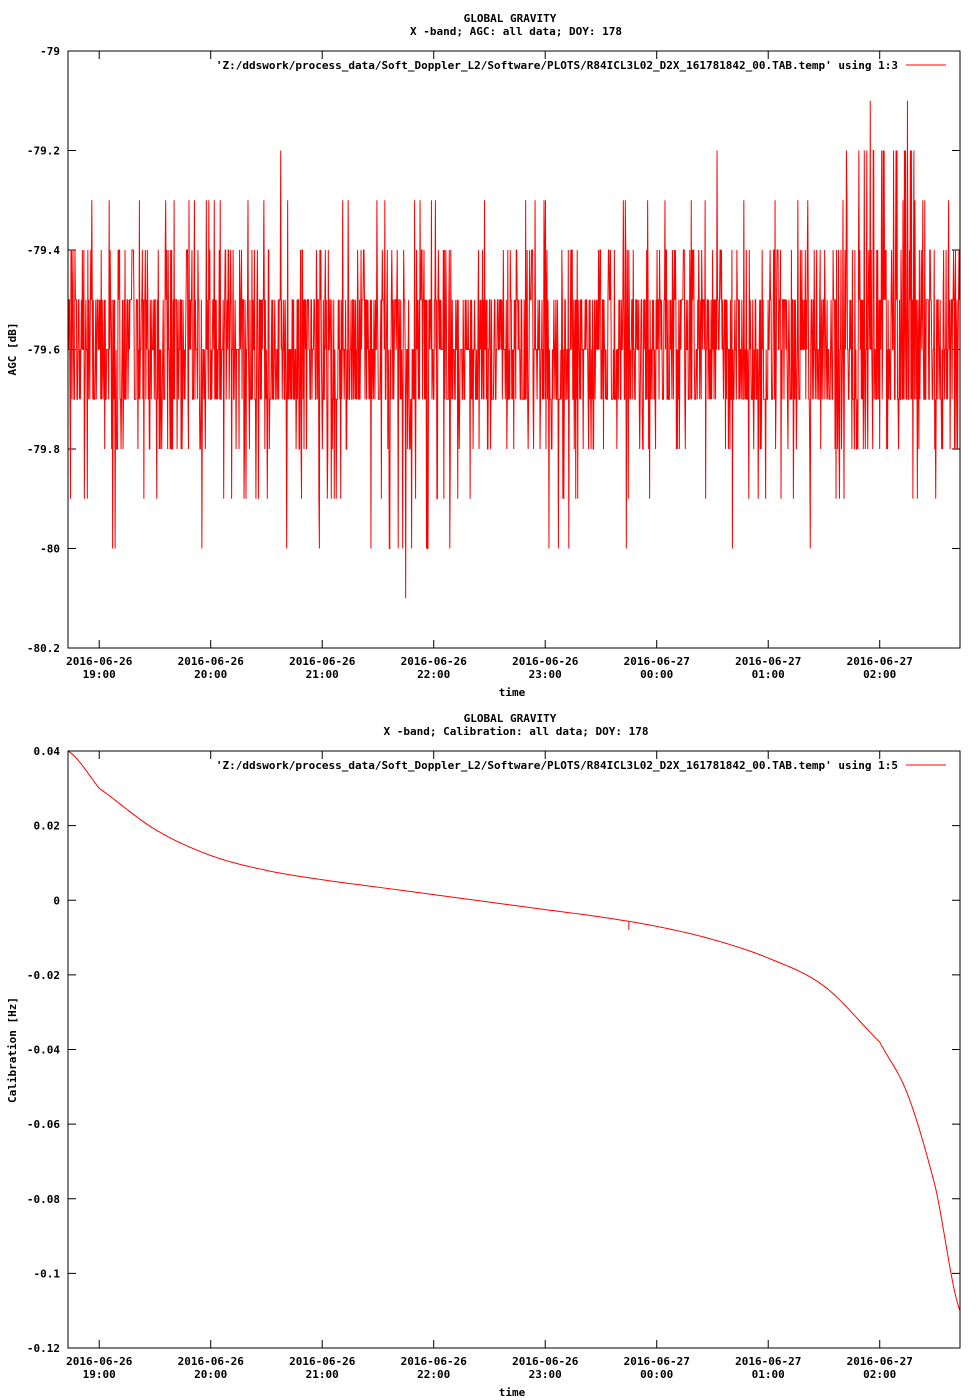  What do you see at coordinates (43, 1124) in the screenshot?
I see `y-tick-label: -0.06` at bounding box center [43, 1124].